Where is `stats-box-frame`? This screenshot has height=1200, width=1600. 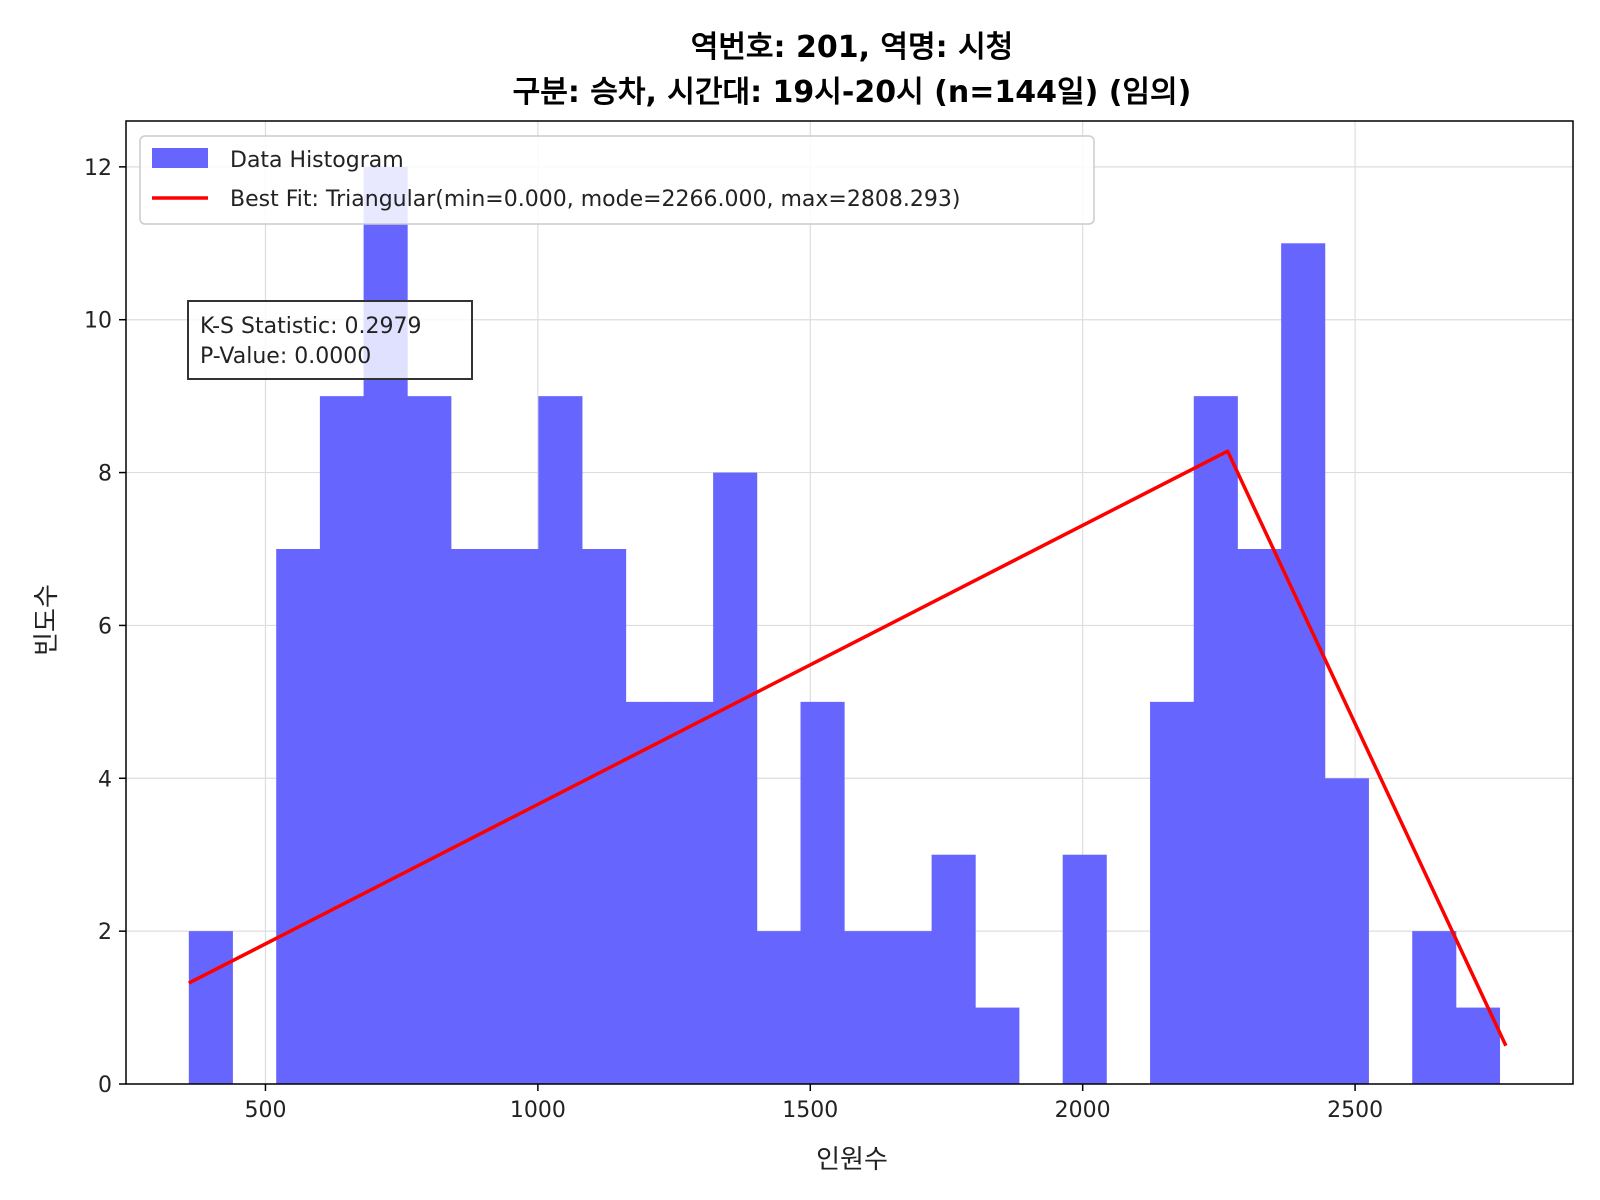
stats-box-frame is located at coordinates (330, 340).